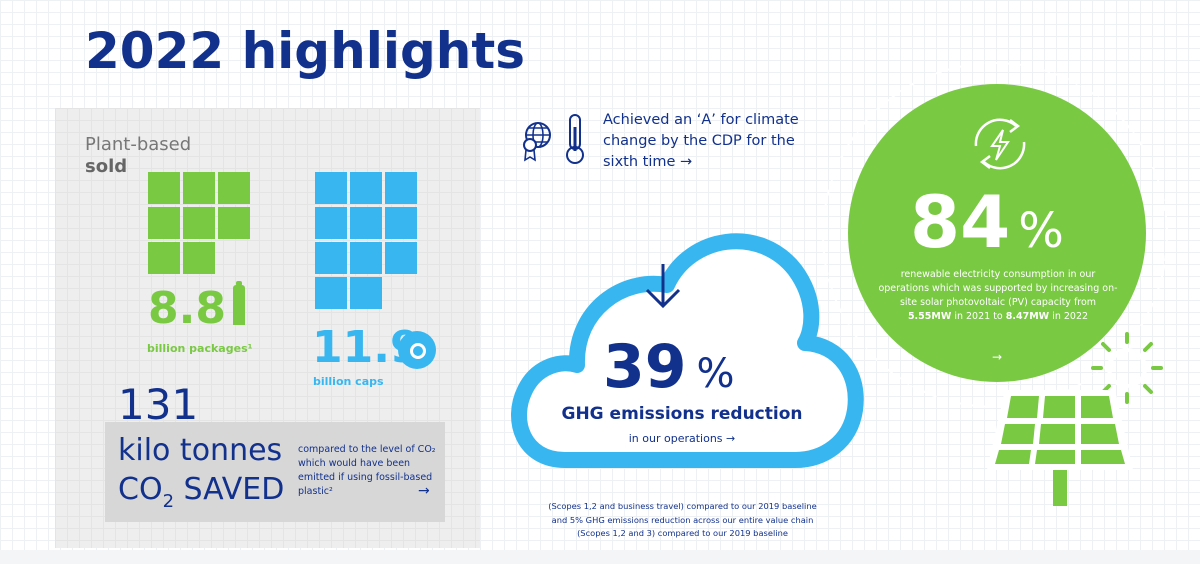 The width and height of the screenshot is (1200, 564). Describe the element at coordinates (645, 367) in the screenshot. I see `ghg-number: 39` at that location.